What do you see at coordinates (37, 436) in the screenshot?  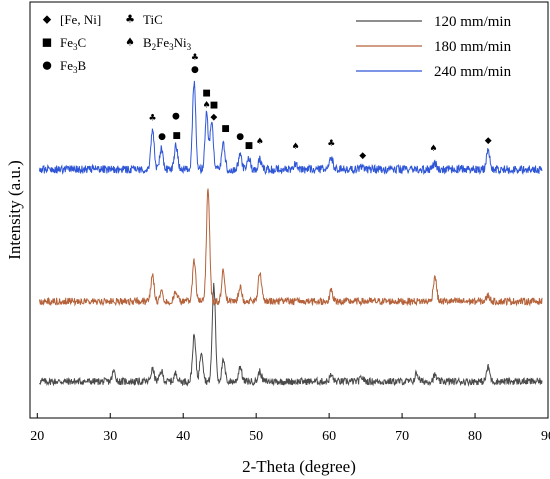 I see `x-tick-label: 20` at bounding box center [37, 436].